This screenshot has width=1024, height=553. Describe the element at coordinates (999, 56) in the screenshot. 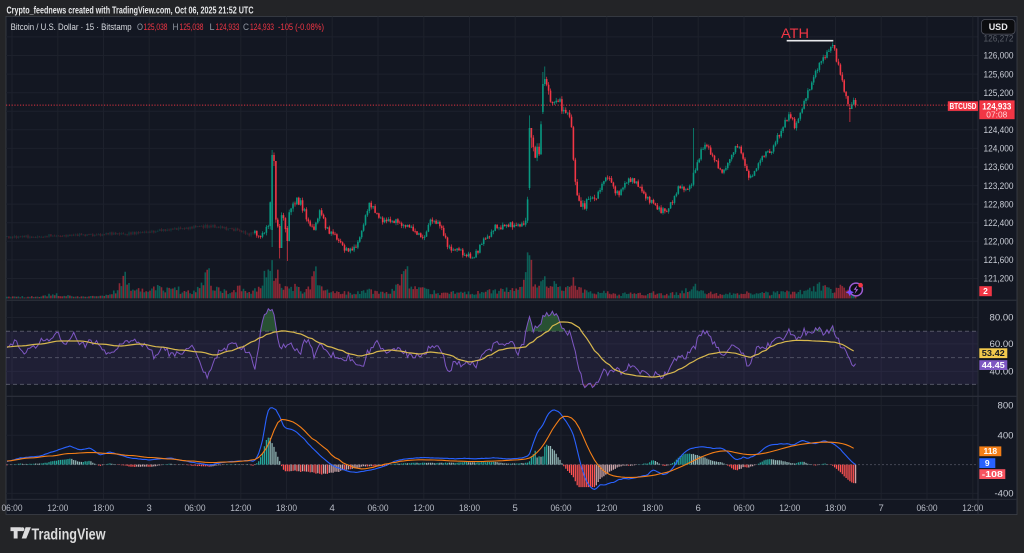

I see `svg-text: 126,000` at that location.